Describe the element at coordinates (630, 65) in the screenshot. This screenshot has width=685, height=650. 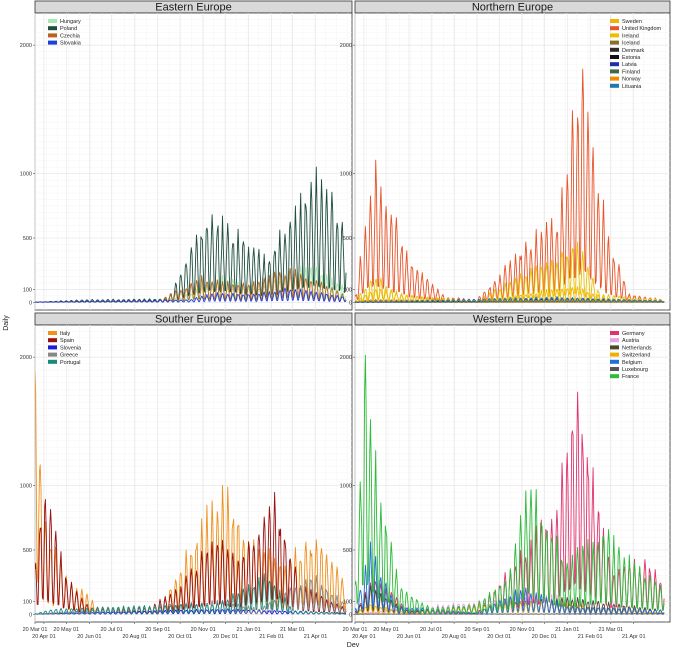
I see `legend-entry: Latvia` at that location.